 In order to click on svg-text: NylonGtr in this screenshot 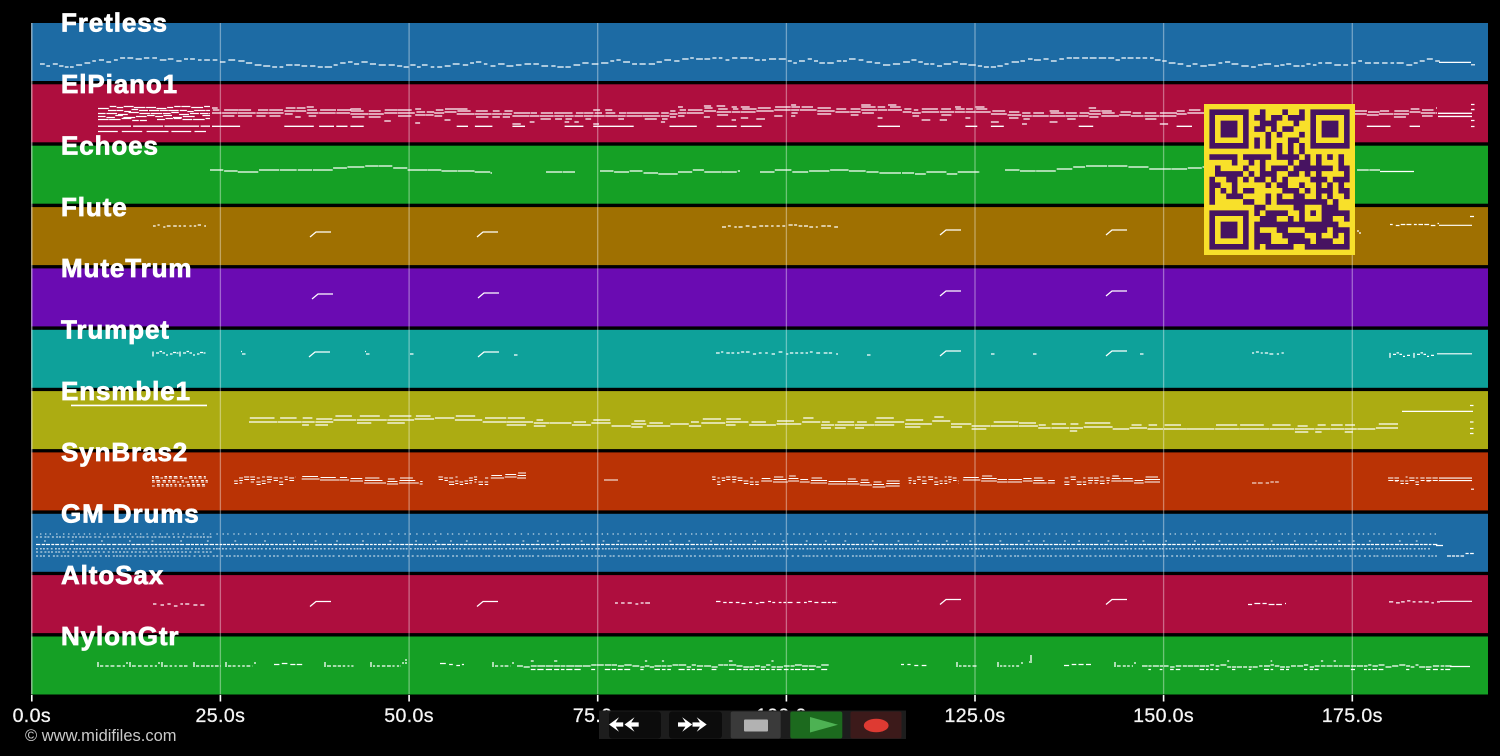, I will do `click(120, 636)`.